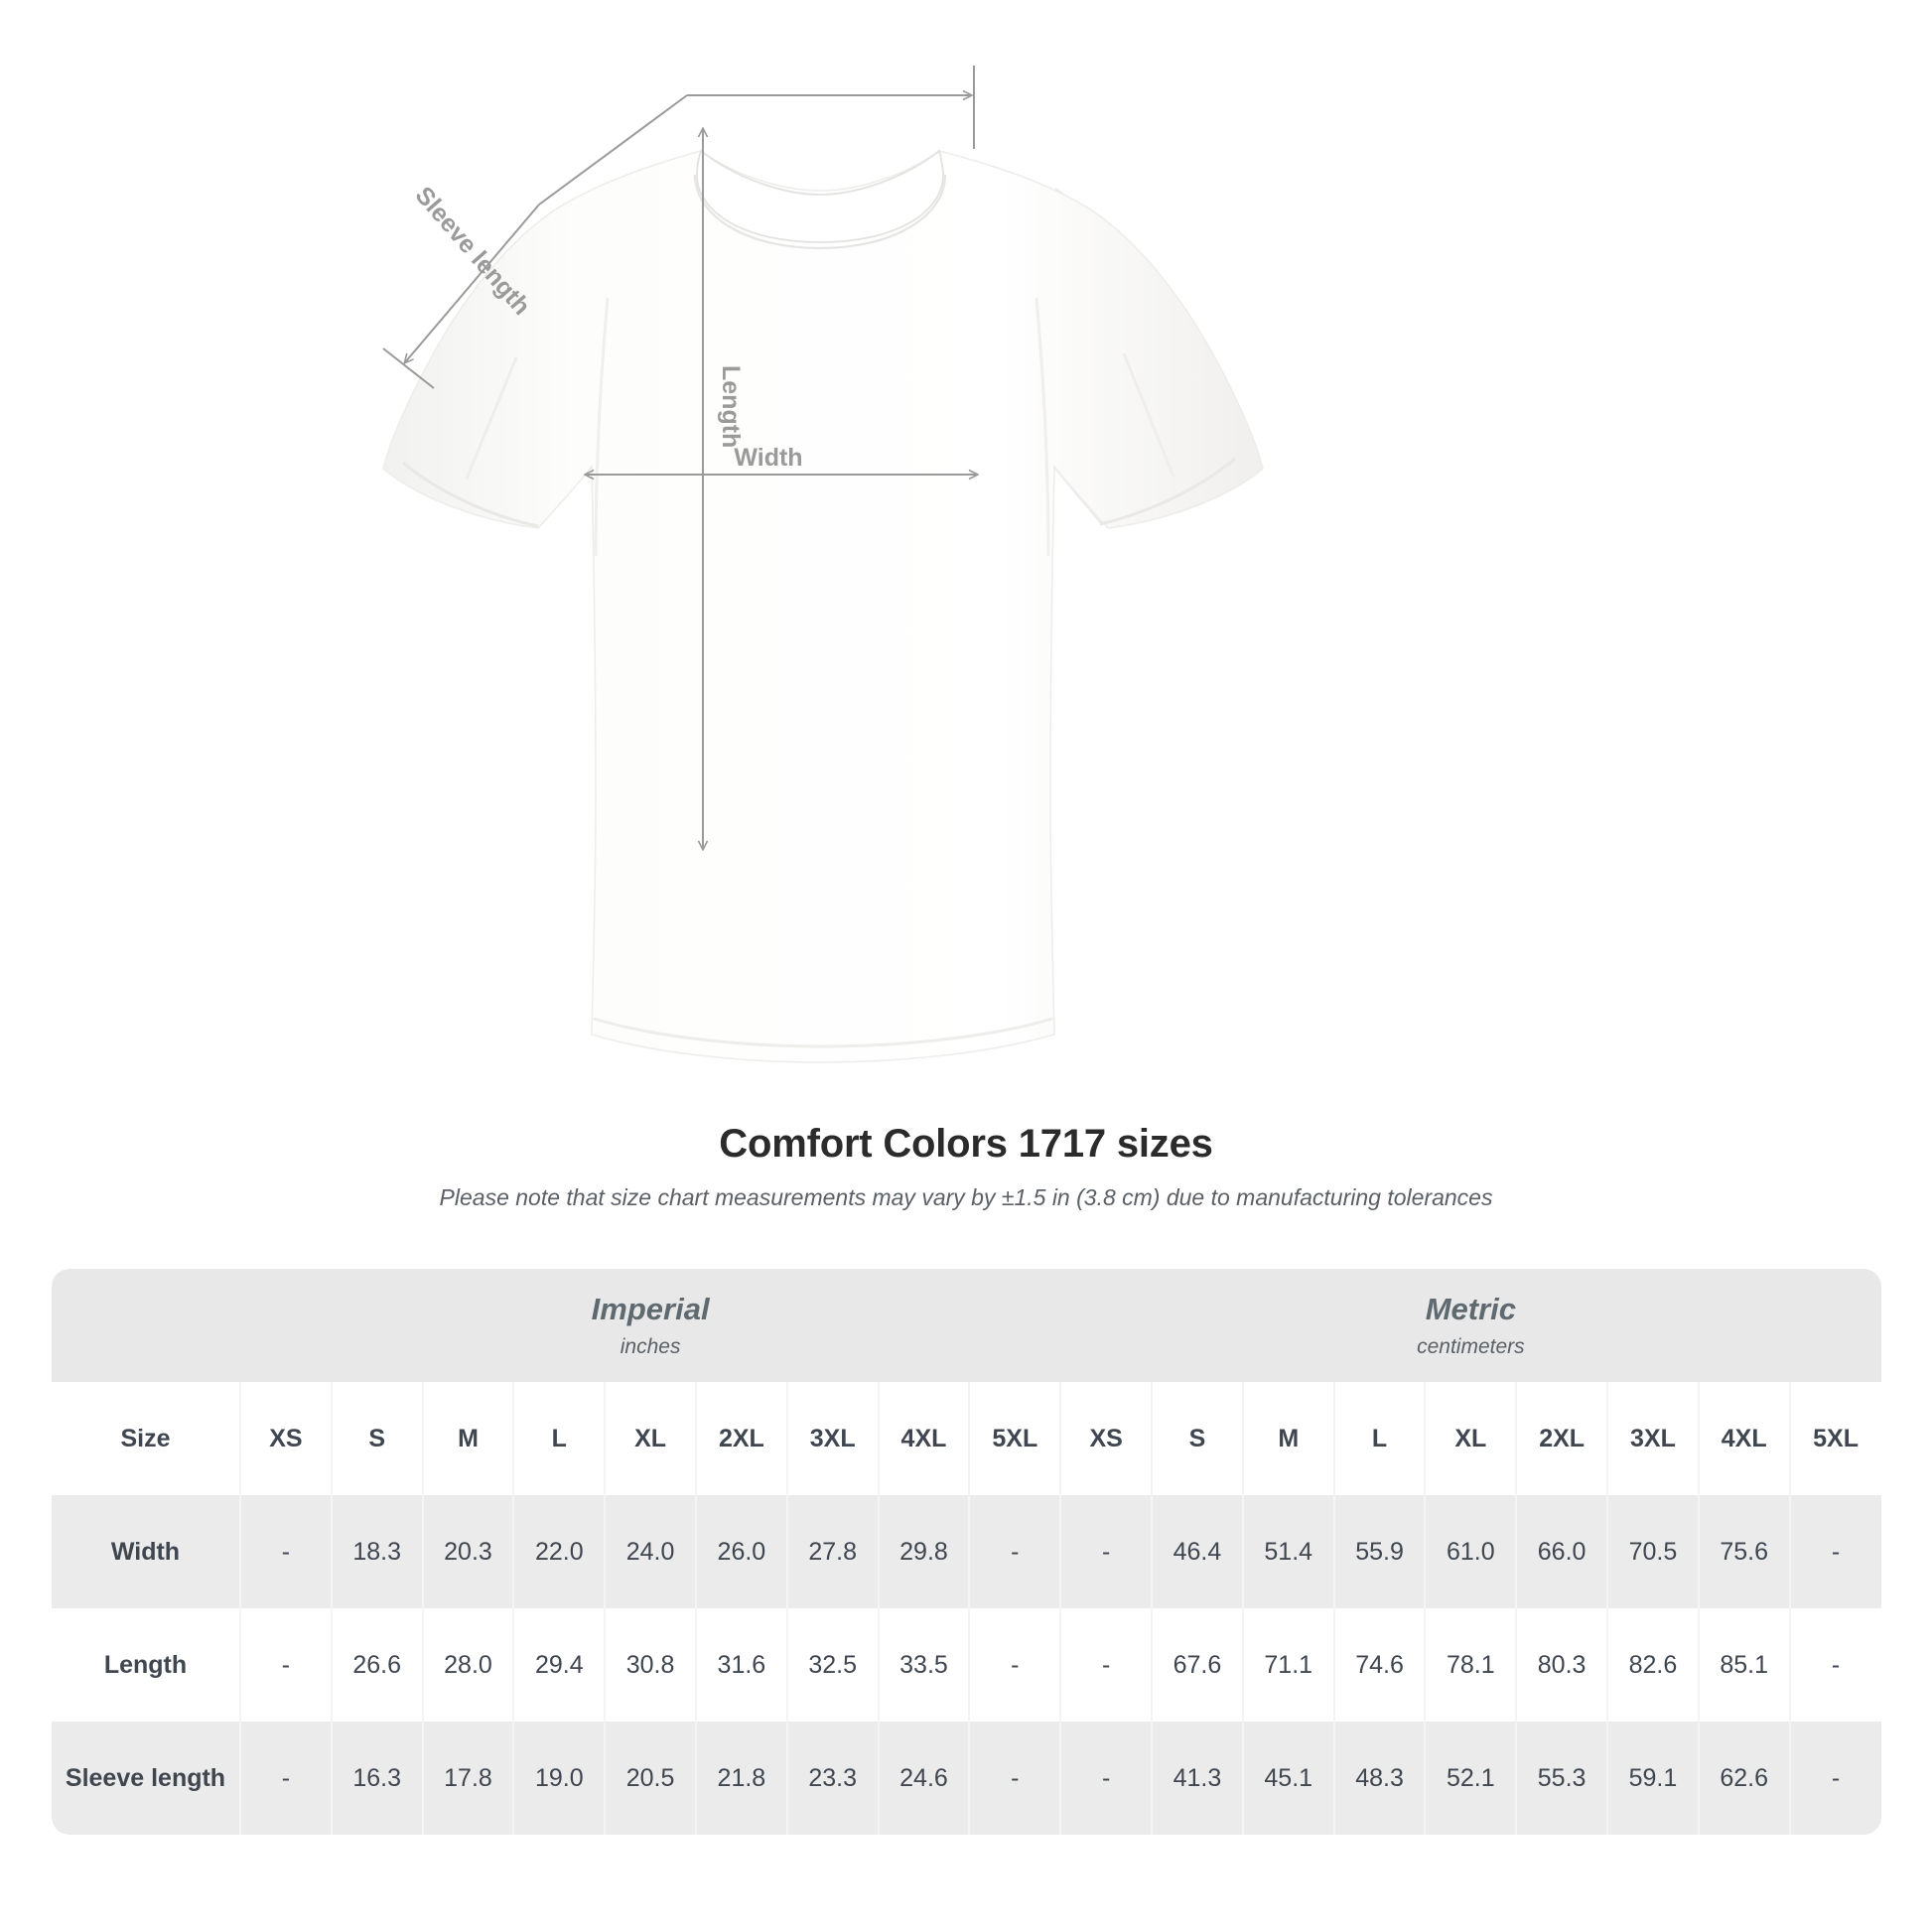 The height and width of the screenshot is (1932, 1932). What do you see at coordinates (1653, 1438) in the screenshot?
I see `header-metric-3xl: 3XL` at bounding box center [1653, 1438].